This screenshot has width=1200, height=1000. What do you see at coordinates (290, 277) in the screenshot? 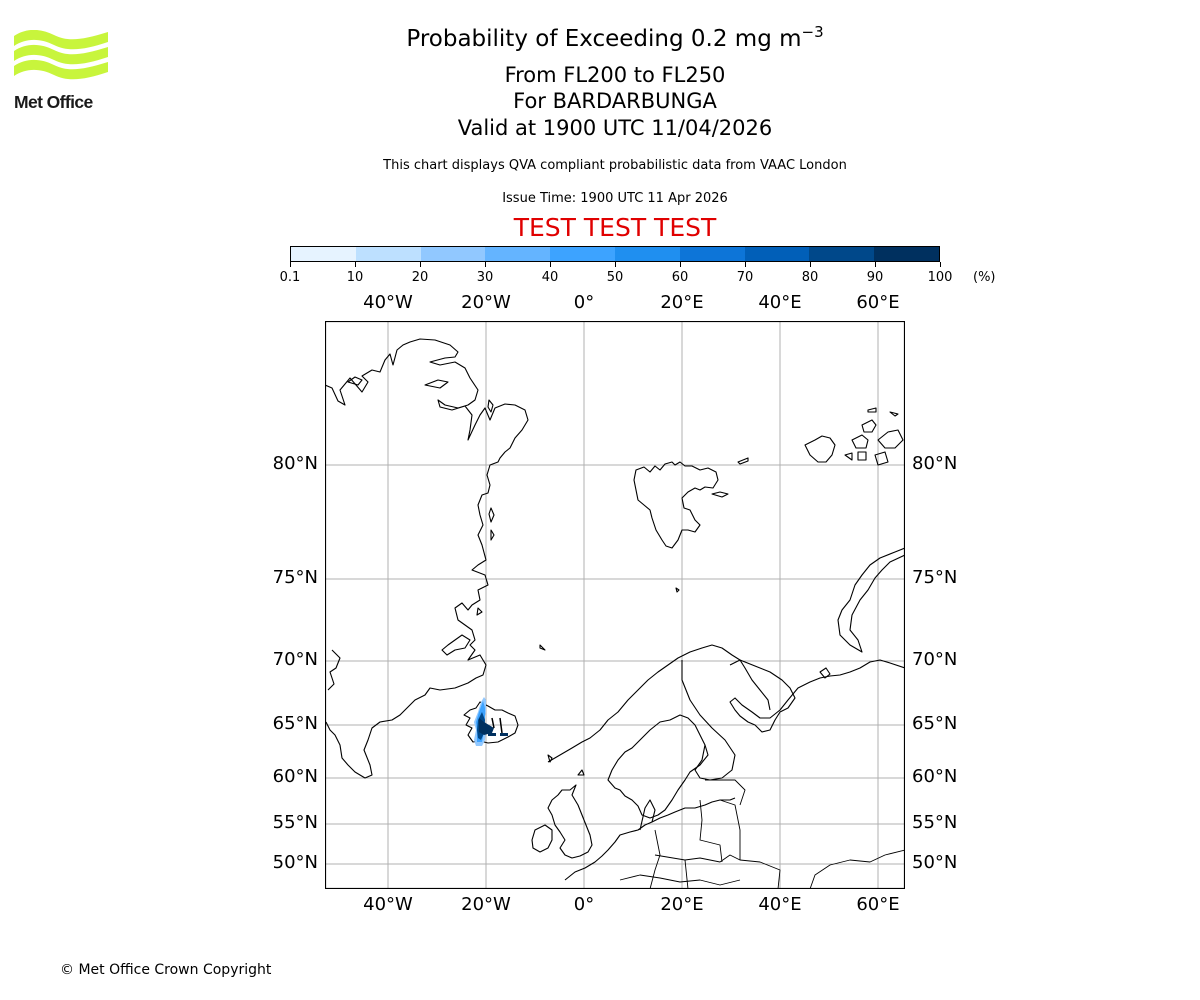
I see `colorbar-tick-label: 0.1` at bounding box center [290, 277].